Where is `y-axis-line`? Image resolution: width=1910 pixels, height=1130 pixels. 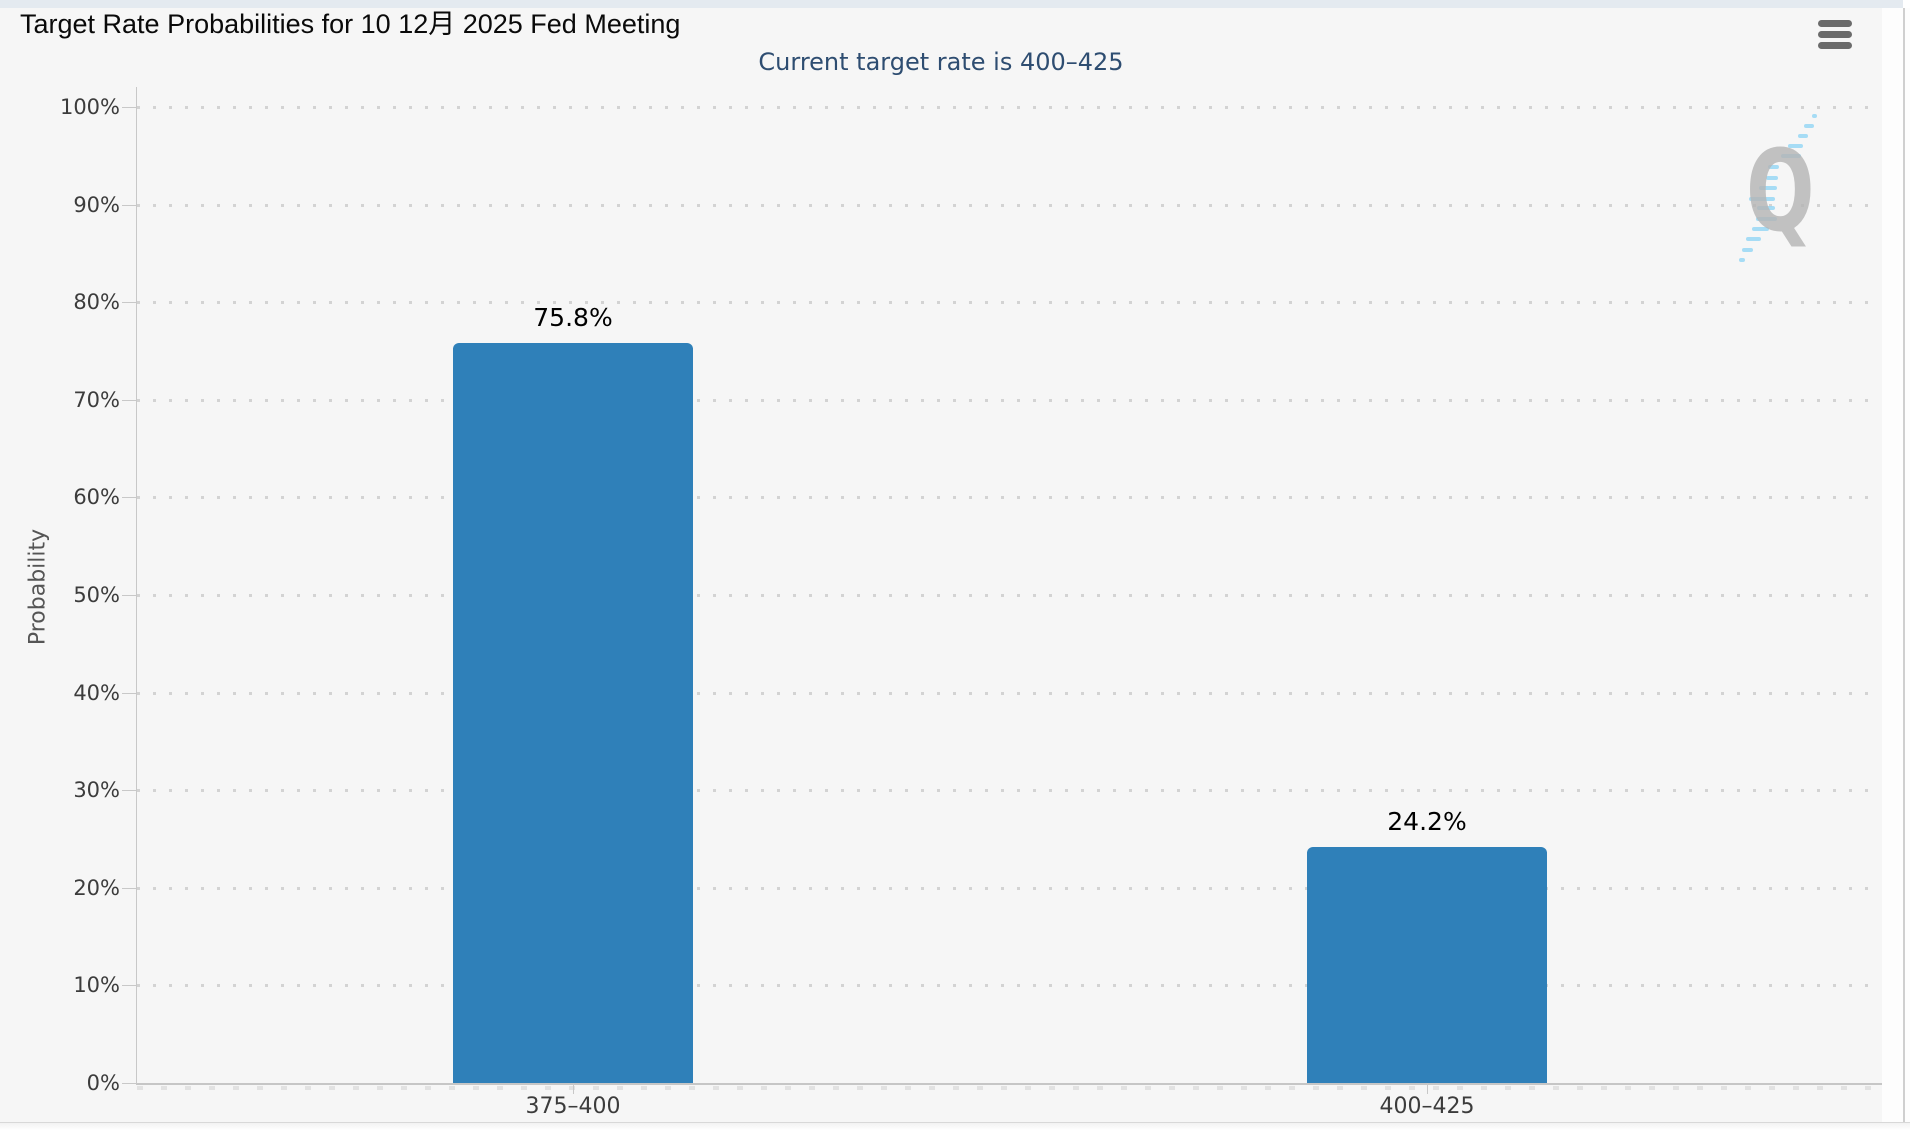 y-axis-line is located at coordinates (136, 585).